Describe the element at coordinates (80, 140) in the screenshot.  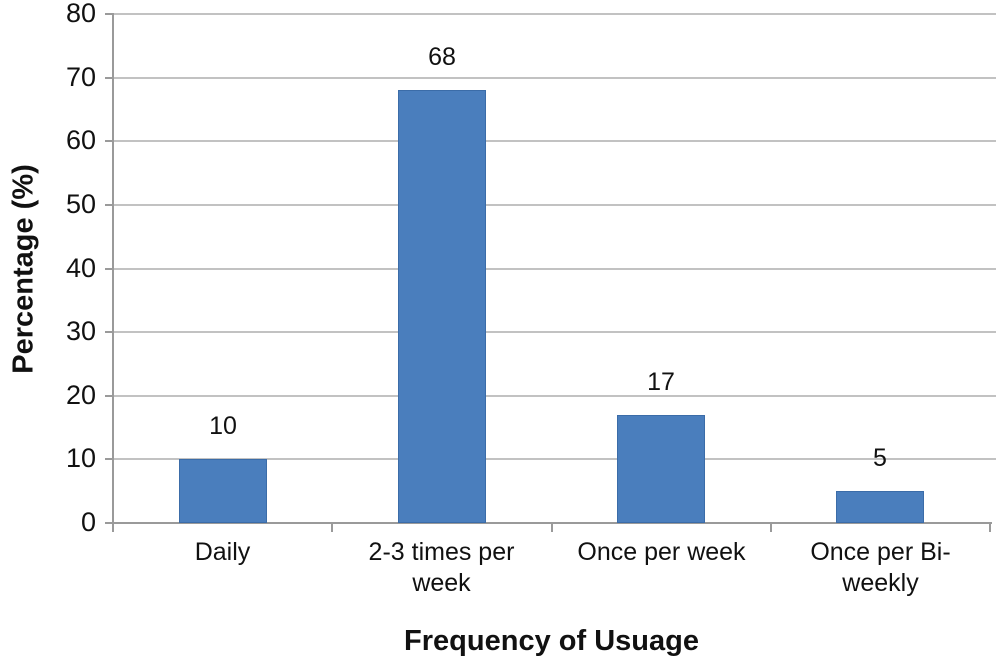
I see `y-tick-label-60: 60` at that location.